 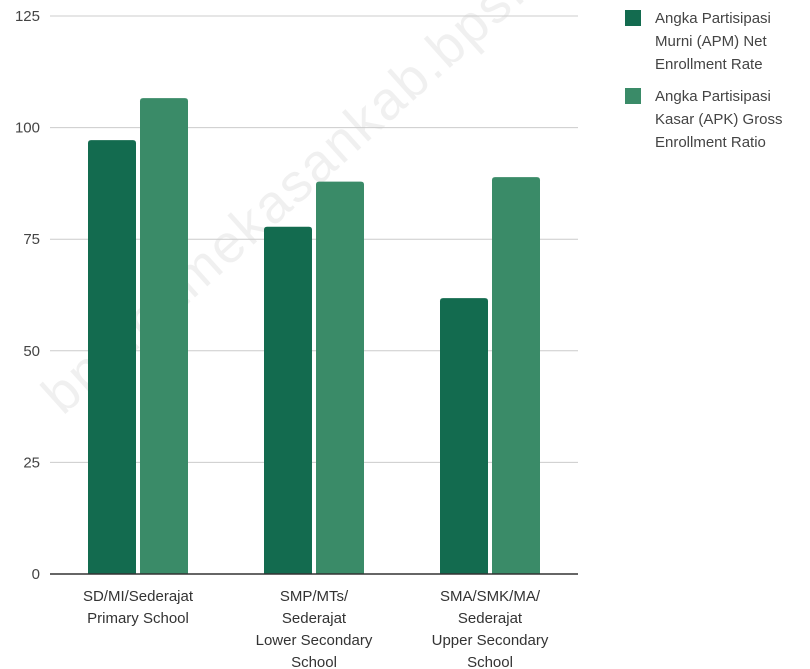 I want to click on legend-label-line: Enrollment Ratio, so click(x=710, y=142).